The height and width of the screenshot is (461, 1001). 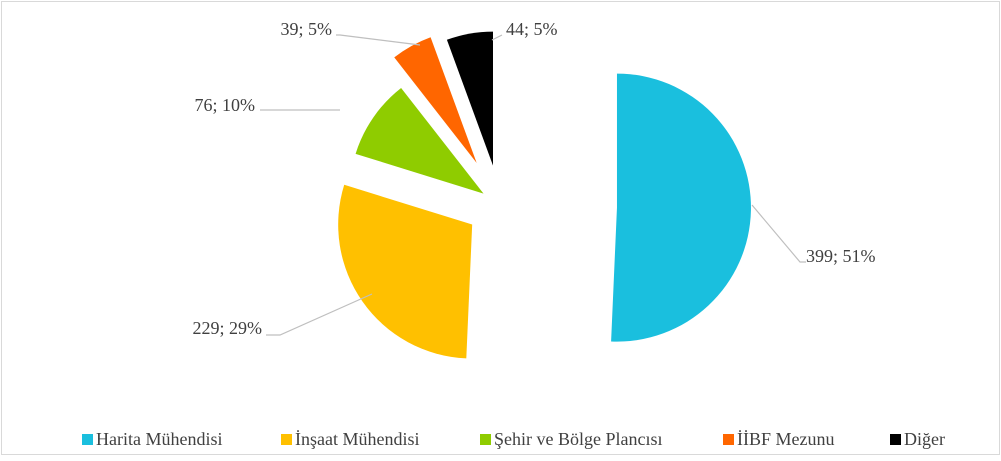 I want to click on legend-label: Harita Mühendisi, so click(x=159, y=439).